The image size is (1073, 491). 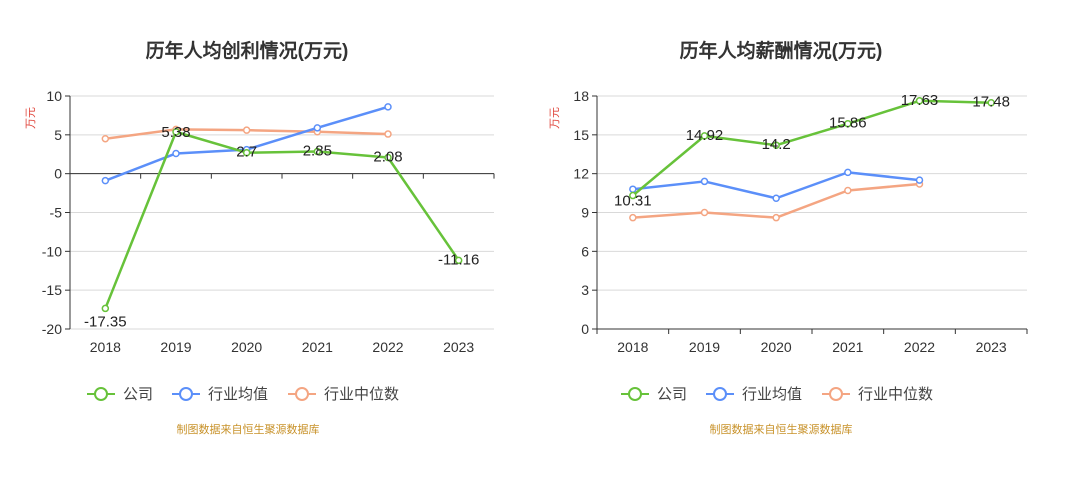 What do you see at coordinates (581, 96) in the screenshot?
I see `y-tick-label: 18` at bounding box center [581, 96].